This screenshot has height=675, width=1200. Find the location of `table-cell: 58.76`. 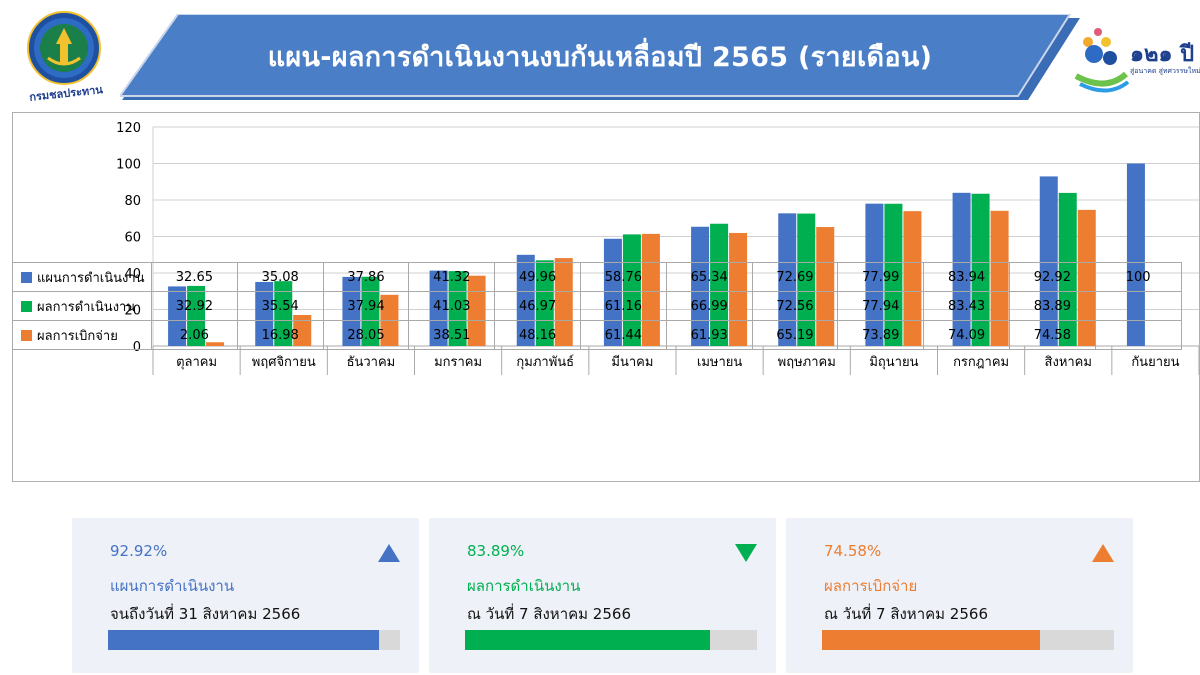

table-cell: 58.76 is located at coordinates (623, 277).